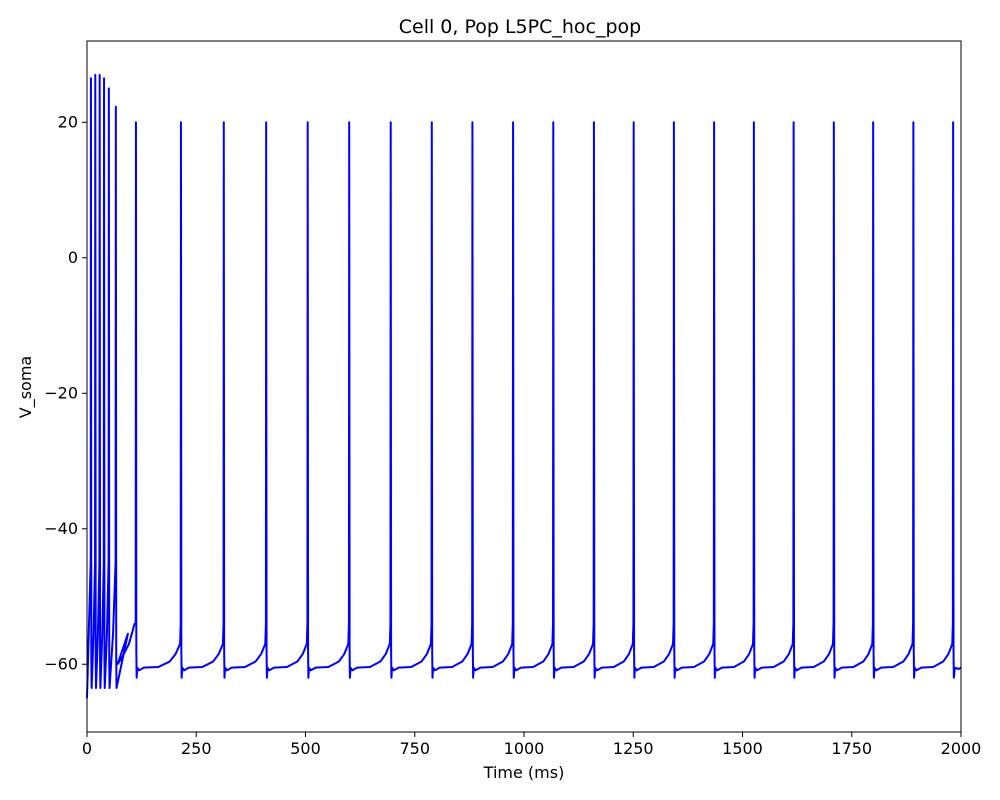 This screenshot has width=1000, height=800. Describe the element at coordinates (524, 772) in the screenshot. I see `x-axis-label: Time (ms)` at that location.